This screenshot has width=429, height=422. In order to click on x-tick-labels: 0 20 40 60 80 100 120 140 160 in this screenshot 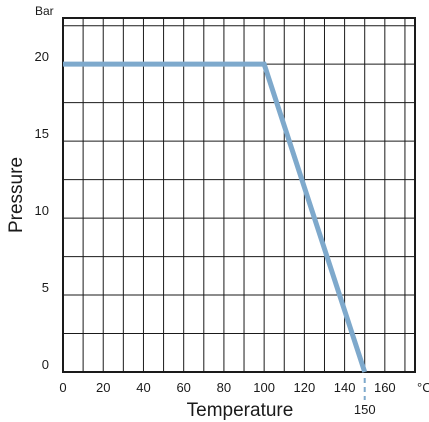, I will do `click(227, 387)`.